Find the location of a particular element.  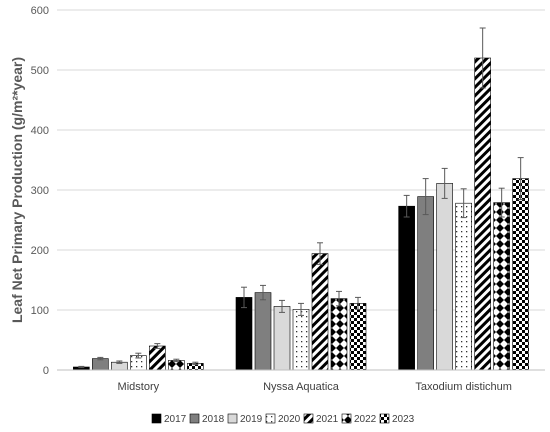

y-tick-label: 600 is located at coordinates (40, 11).